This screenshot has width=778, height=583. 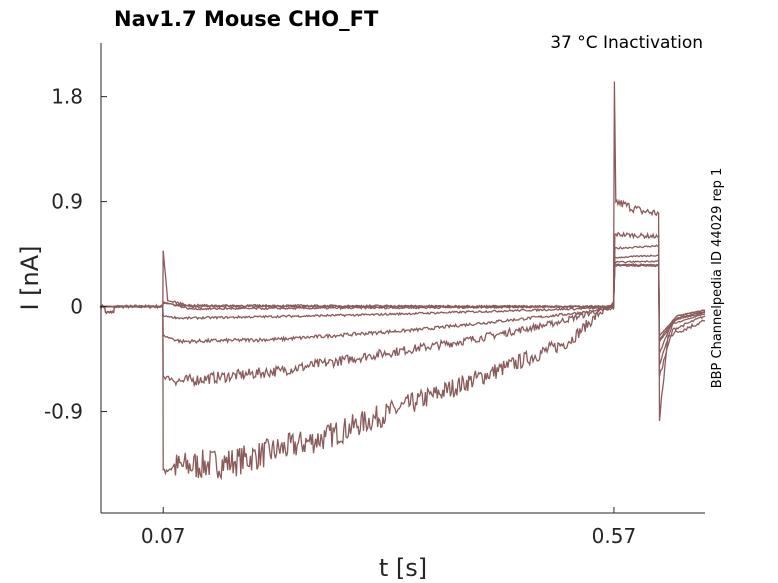 I want to click on y-axis-label: I [nA], so click(x=30, y=277).